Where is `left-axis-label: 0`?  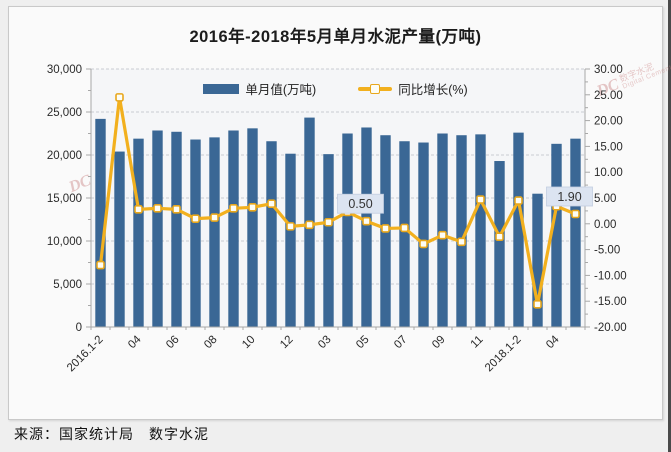
left-axis-label: 0 is located at coordinates (79, 328).